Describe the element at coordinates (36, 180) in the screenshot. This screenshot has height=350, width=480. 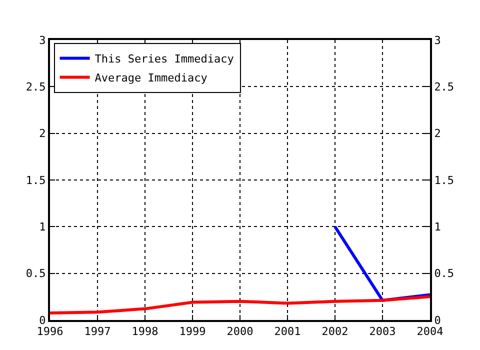
I see `y-tick-label: 1.5` at that location.